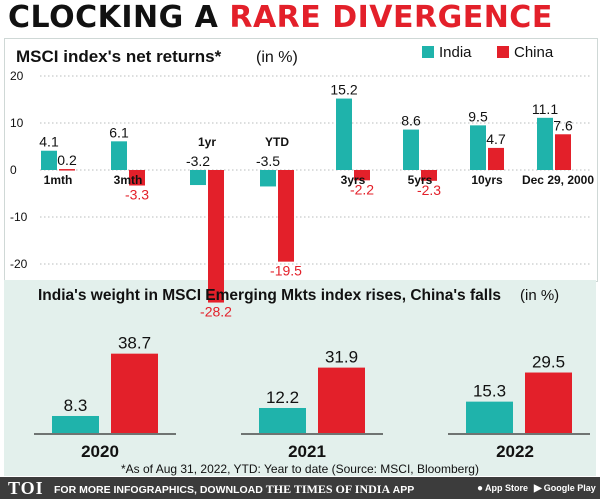 The width and height of the screenshot is (600, 499). Describe the element at coordinates (515, 451) in the screenshot. I see `year-label: 2022` at that location.